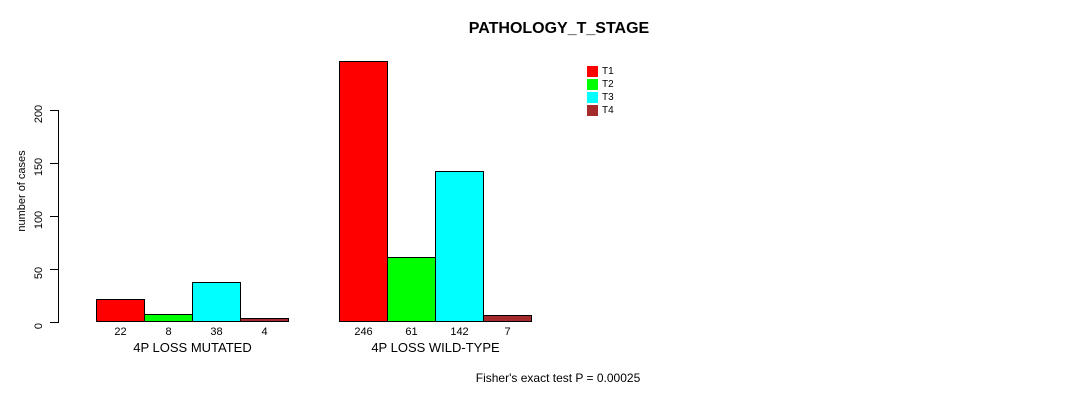 This screenshot has height=400, width=1090. I want to click on bar-t4-group1, so click(264, 320).